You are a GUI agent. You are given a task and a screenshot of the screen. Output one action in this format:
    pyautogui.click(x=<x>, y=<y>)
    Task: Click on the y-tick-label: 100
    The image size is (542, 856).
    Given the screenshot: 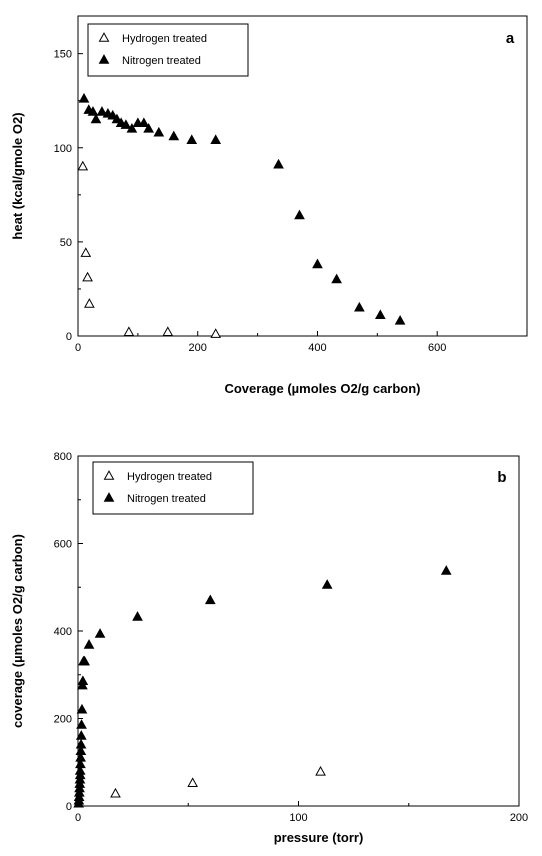 What is the action you would take?
    pyautogui.click(x=63, y=149)
    